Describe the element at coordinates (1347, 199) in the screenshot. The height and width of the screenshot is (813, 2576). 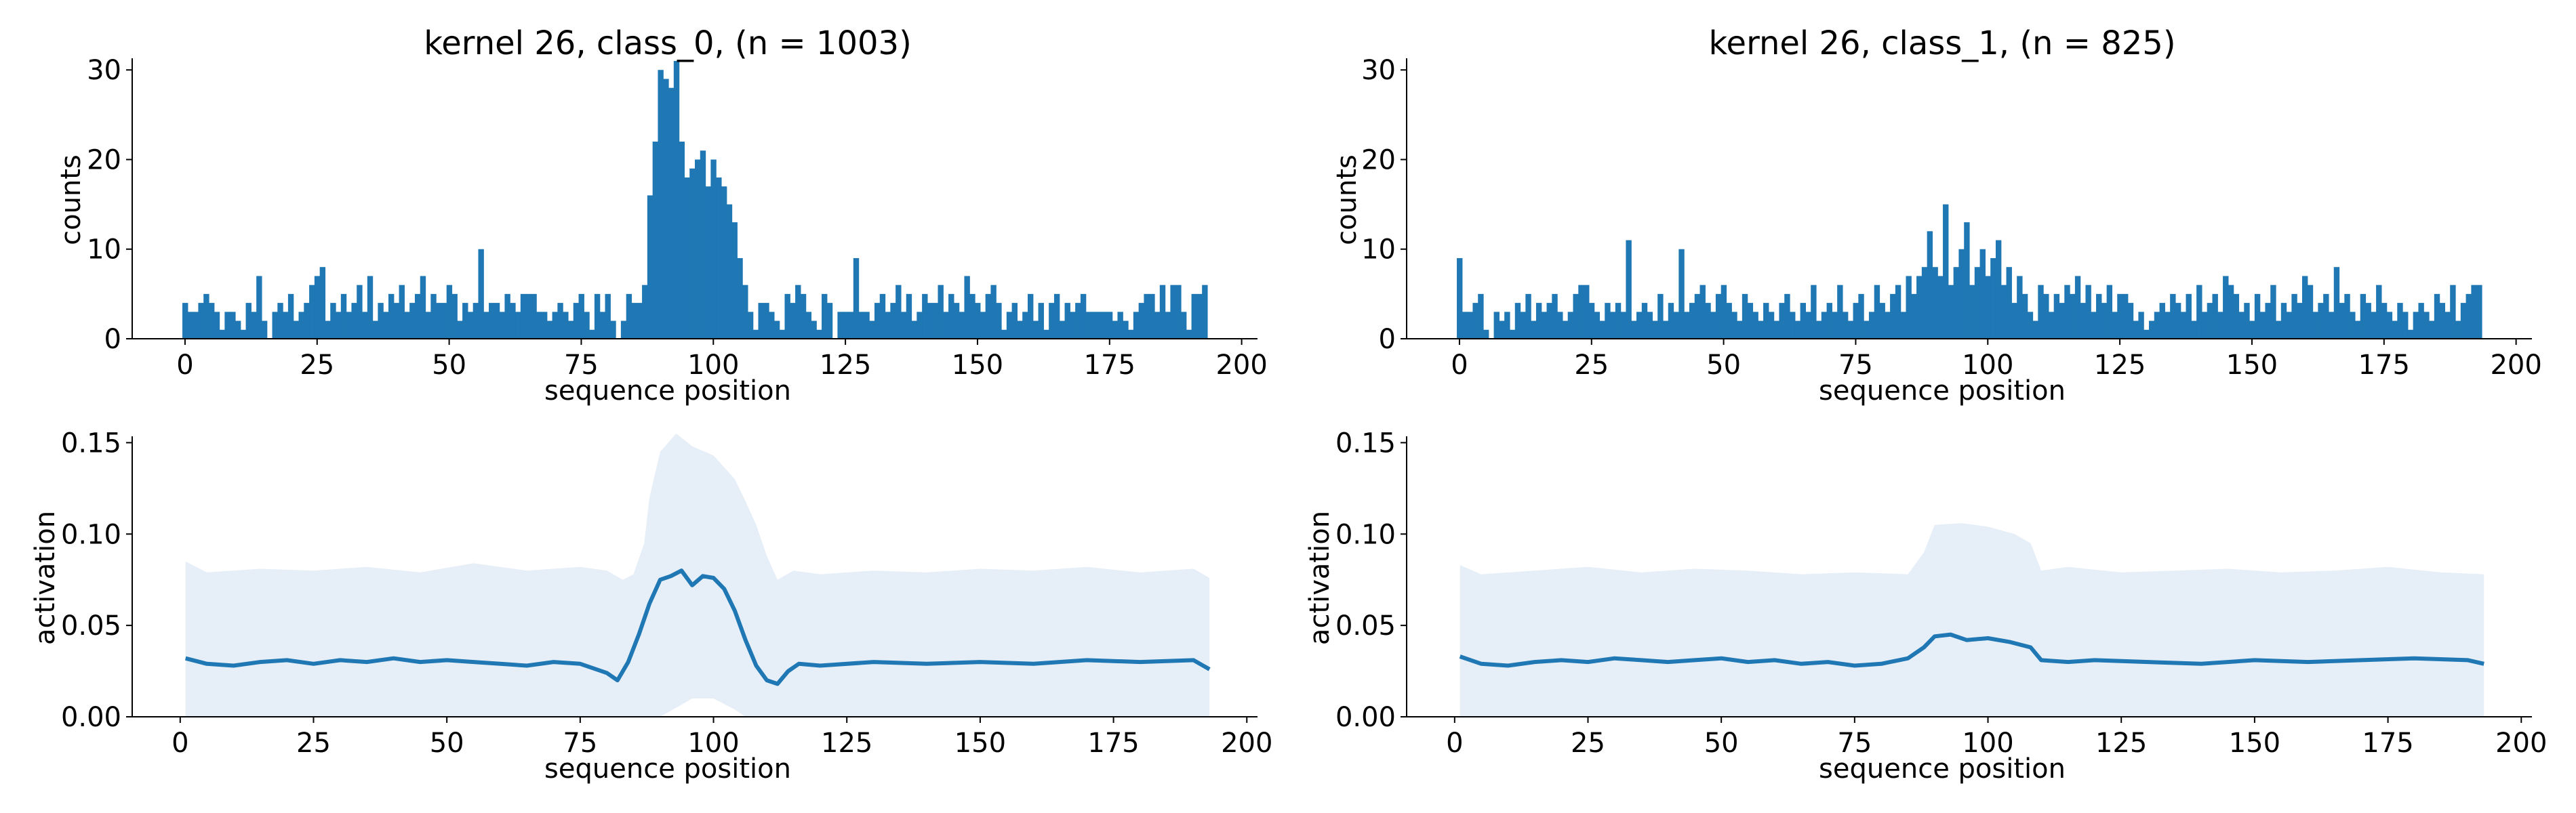
I see `y-axis-label: counts` at that location.